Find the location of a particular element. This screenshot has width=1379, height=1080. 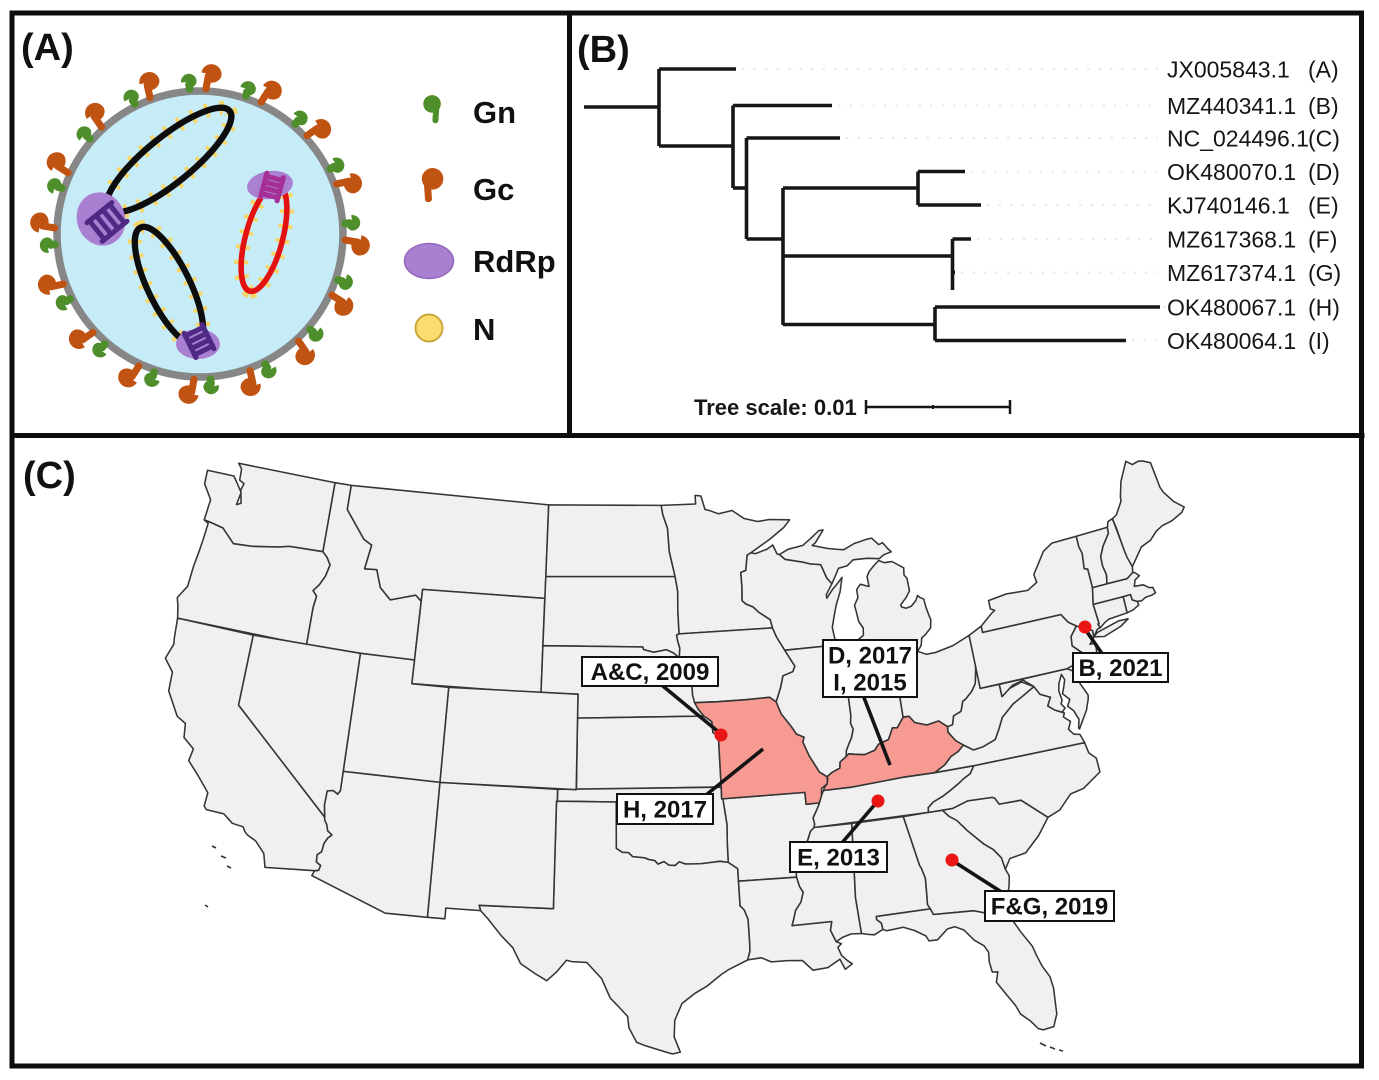

svg-text: JX005843.1 is located at coordinates (1228, 70).